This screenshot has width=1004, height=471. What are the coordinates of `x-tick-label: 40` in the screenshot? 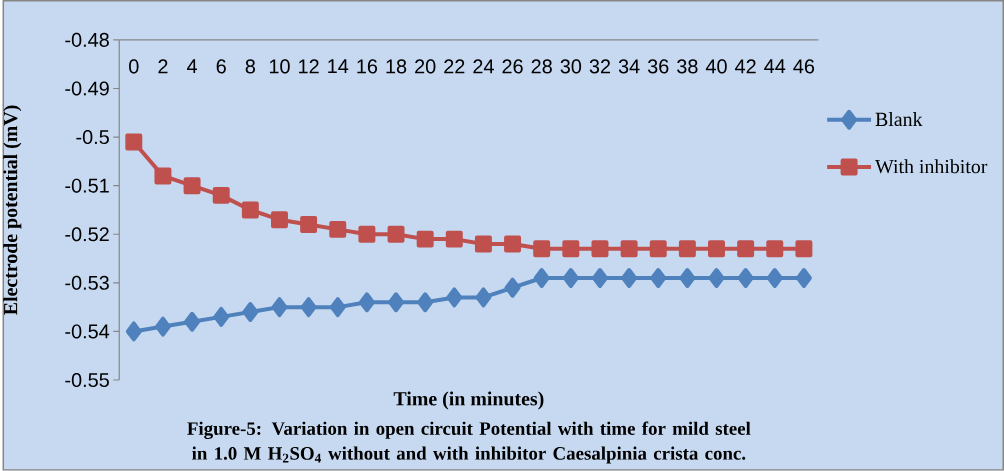 It's located at (716, 66).